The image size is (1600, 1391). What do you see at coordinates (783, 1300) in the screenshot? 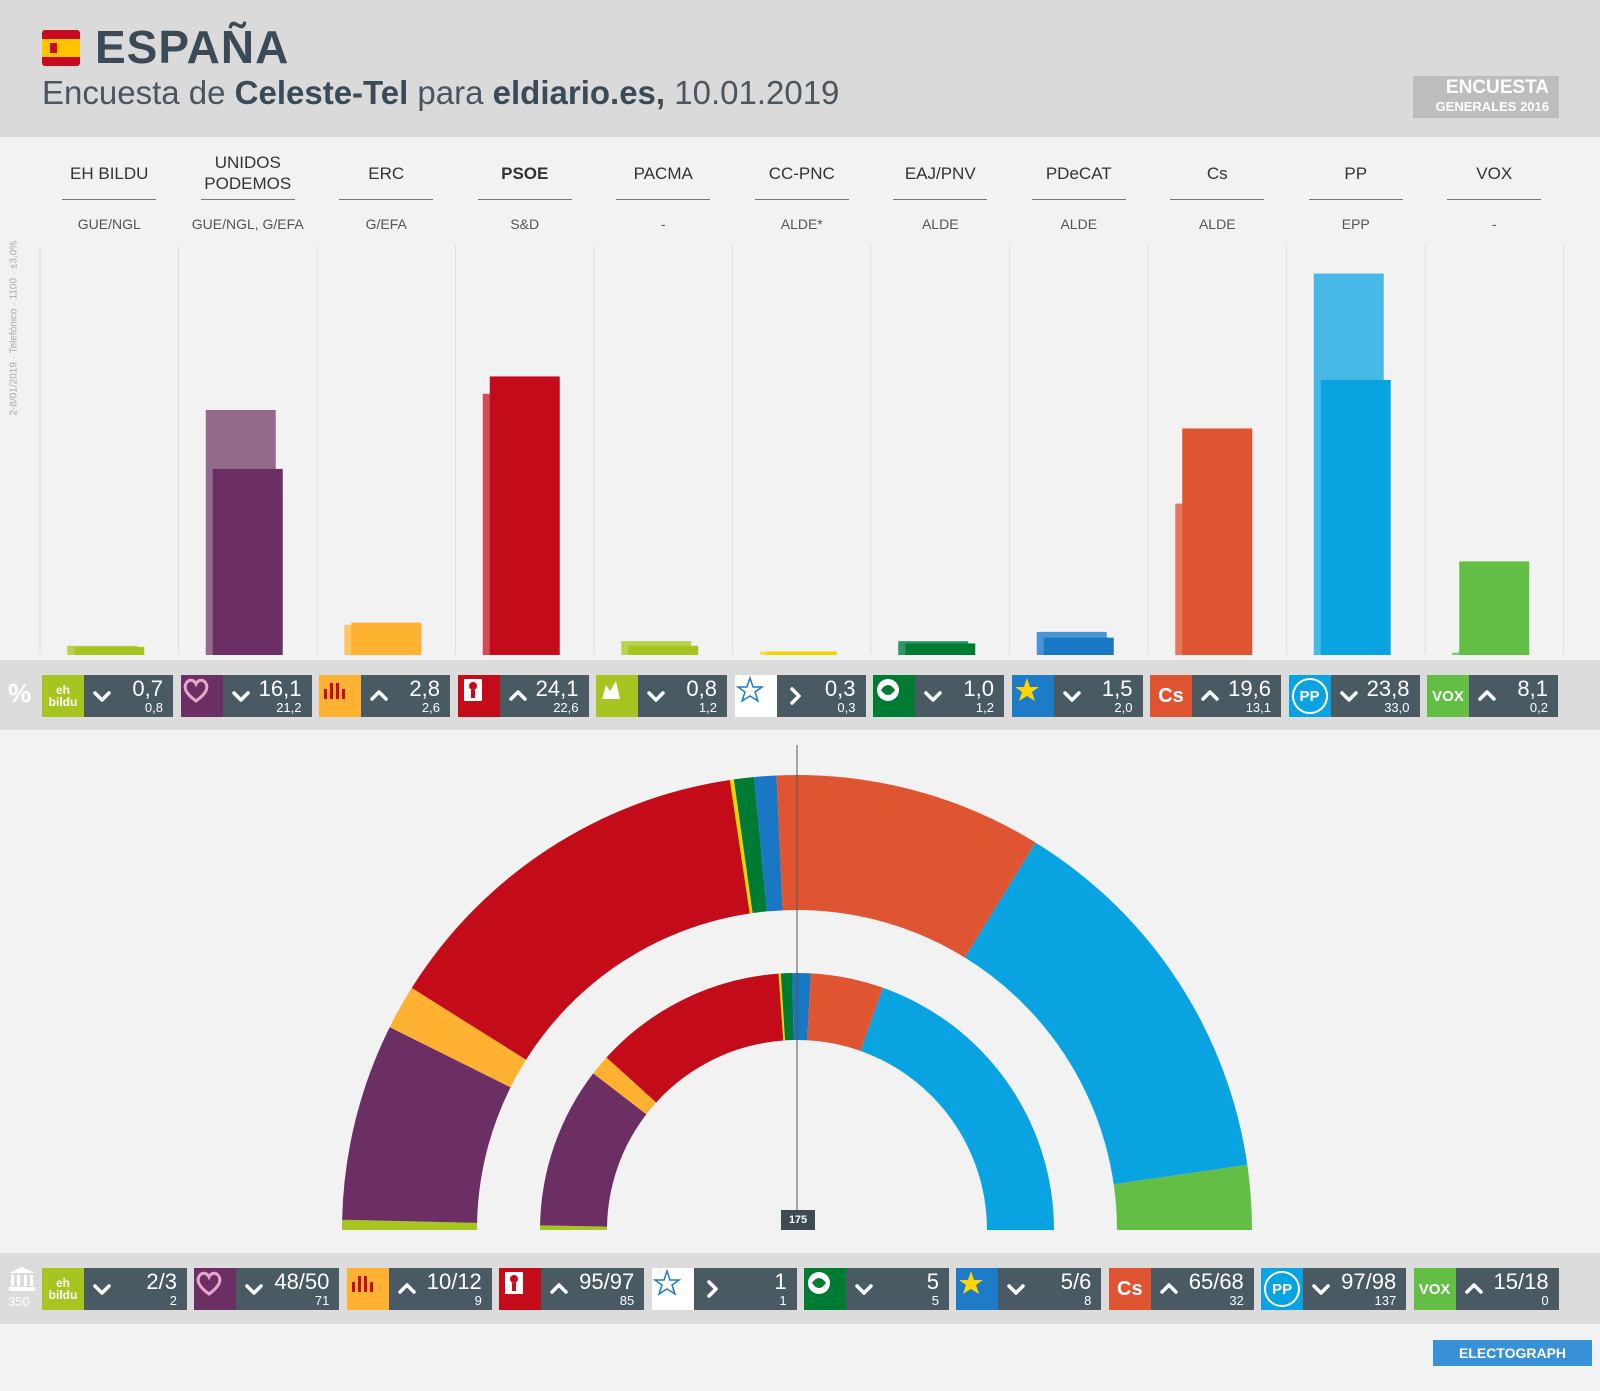
I see `seat-prev-value: 1` at bounding box center [783, 1300].